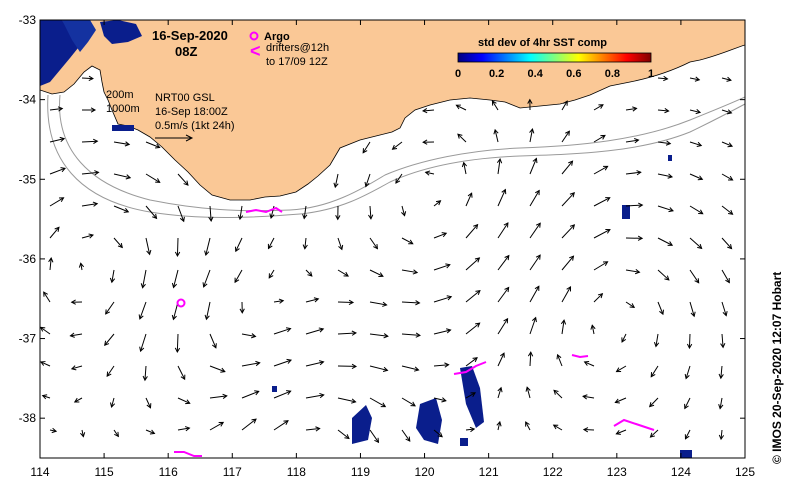 This screenshot has width=790, height=492. Describe the element at coordinates (191, 112) in the screenshot. I see `product-valid-time: 16-Sep 18:00Z` at that location.